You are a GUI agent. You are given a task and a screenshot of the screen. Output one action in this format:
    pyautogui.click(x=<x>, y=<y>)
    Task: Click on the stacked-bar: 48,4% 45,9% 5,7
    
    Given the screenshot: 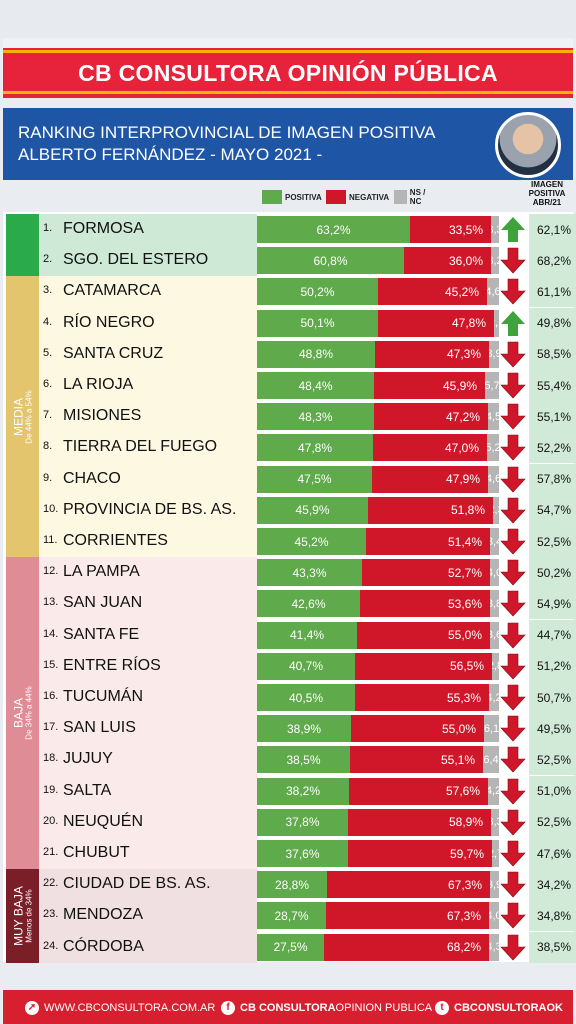 What is the action you would take?
    pyautogui.click(x=378, y=385)
    